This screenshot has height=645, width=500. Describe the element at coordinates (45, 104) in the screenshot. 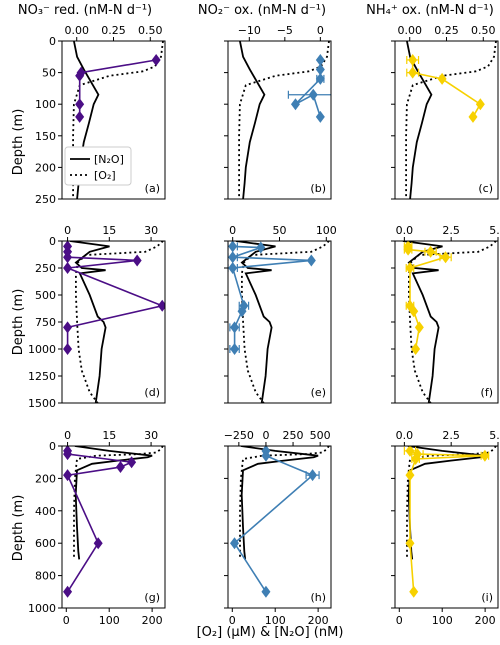

I see `y-tick-label-a: 100` at that location.